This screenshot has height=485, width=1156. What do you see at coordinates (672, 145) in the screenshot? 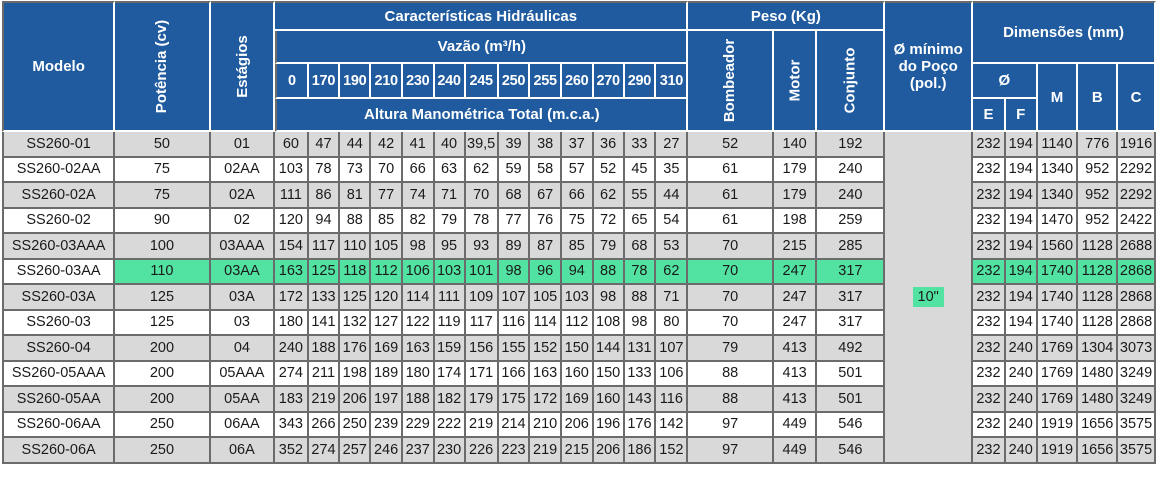
I see `altura-cell: 27` at bounding box center [672, 145].